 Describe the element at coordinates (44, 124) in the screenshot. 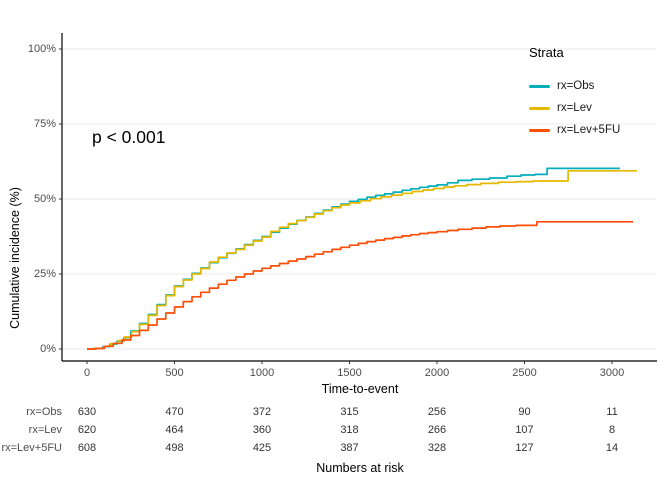

I see `y-tick-label: 75%` at that location.